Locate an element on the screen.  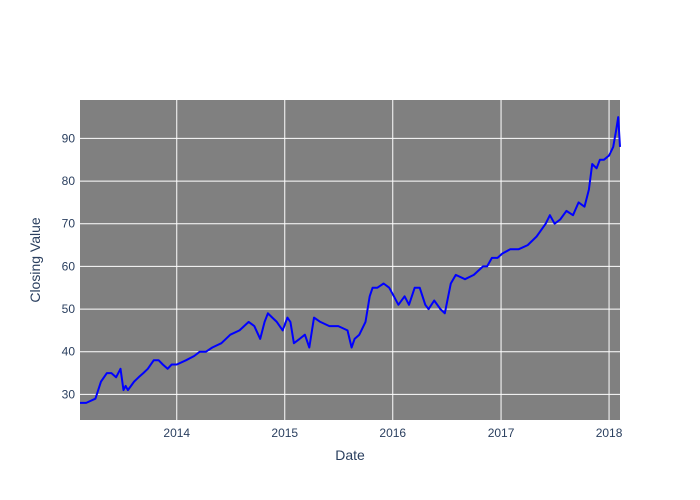
y-tick-label: 40 is located at coordinates (69, 352).